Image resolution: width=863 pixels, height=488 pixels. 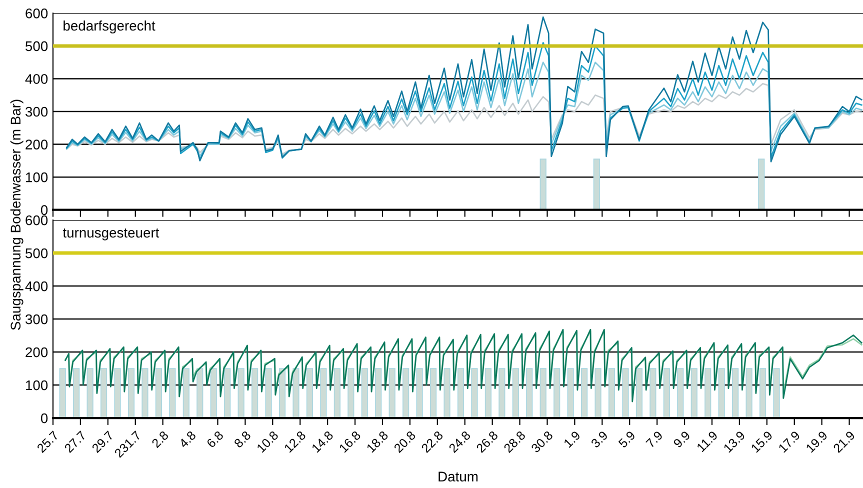 I want to click on x-tick-label: 9.9, so click(x=681, y=439).